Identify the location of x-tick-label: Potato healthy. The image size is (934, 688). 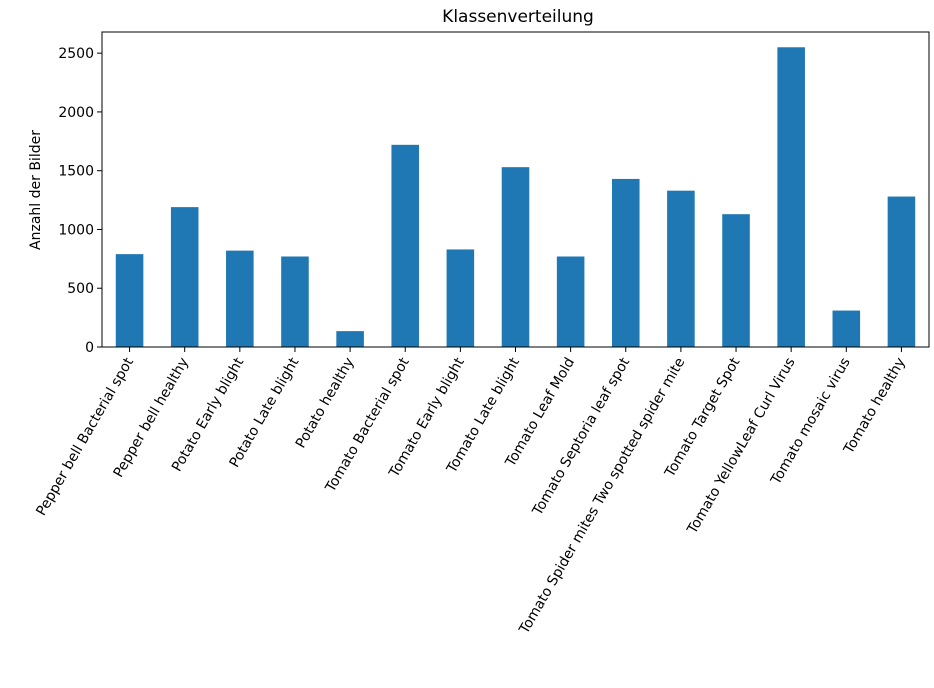
(325, 403).